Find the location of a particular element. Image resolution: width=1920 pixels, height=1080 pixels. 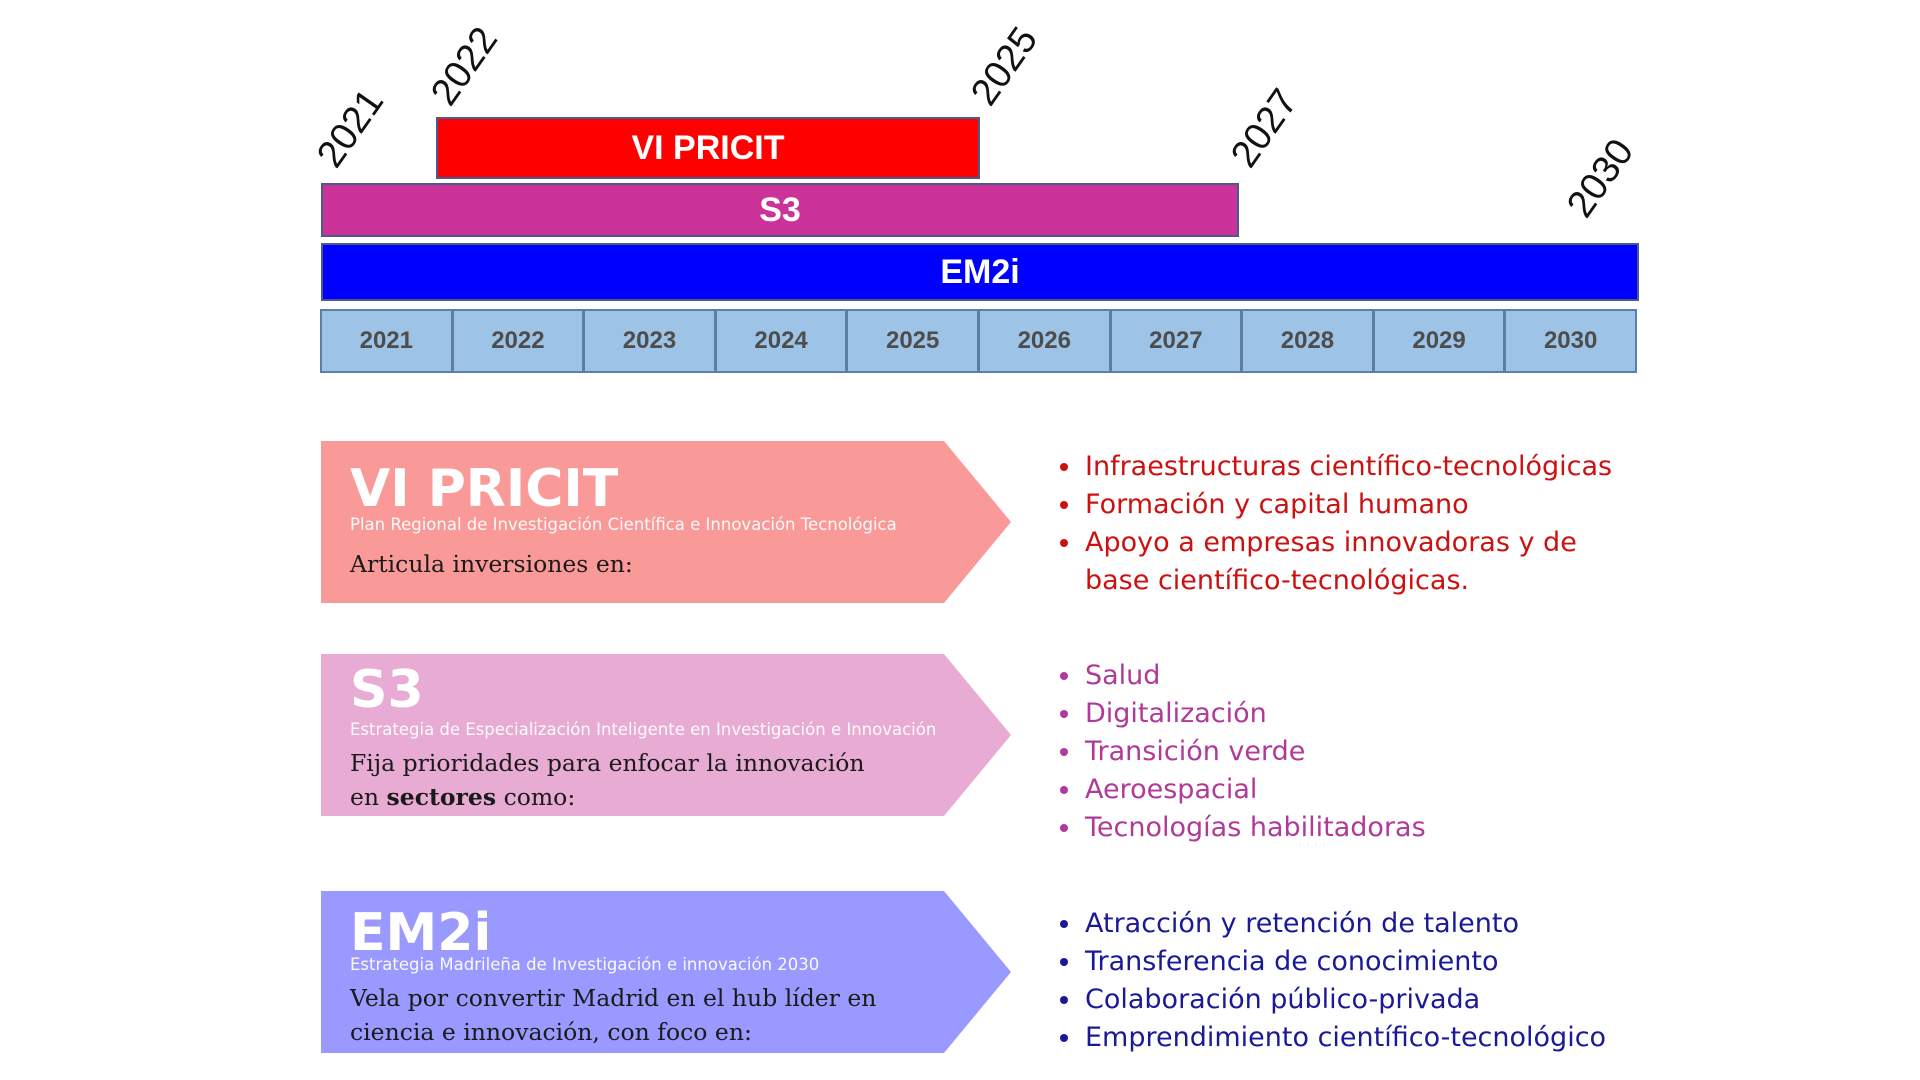

timeline-bar-pricit: VI PRICIT is located at coordinates (708, 148).